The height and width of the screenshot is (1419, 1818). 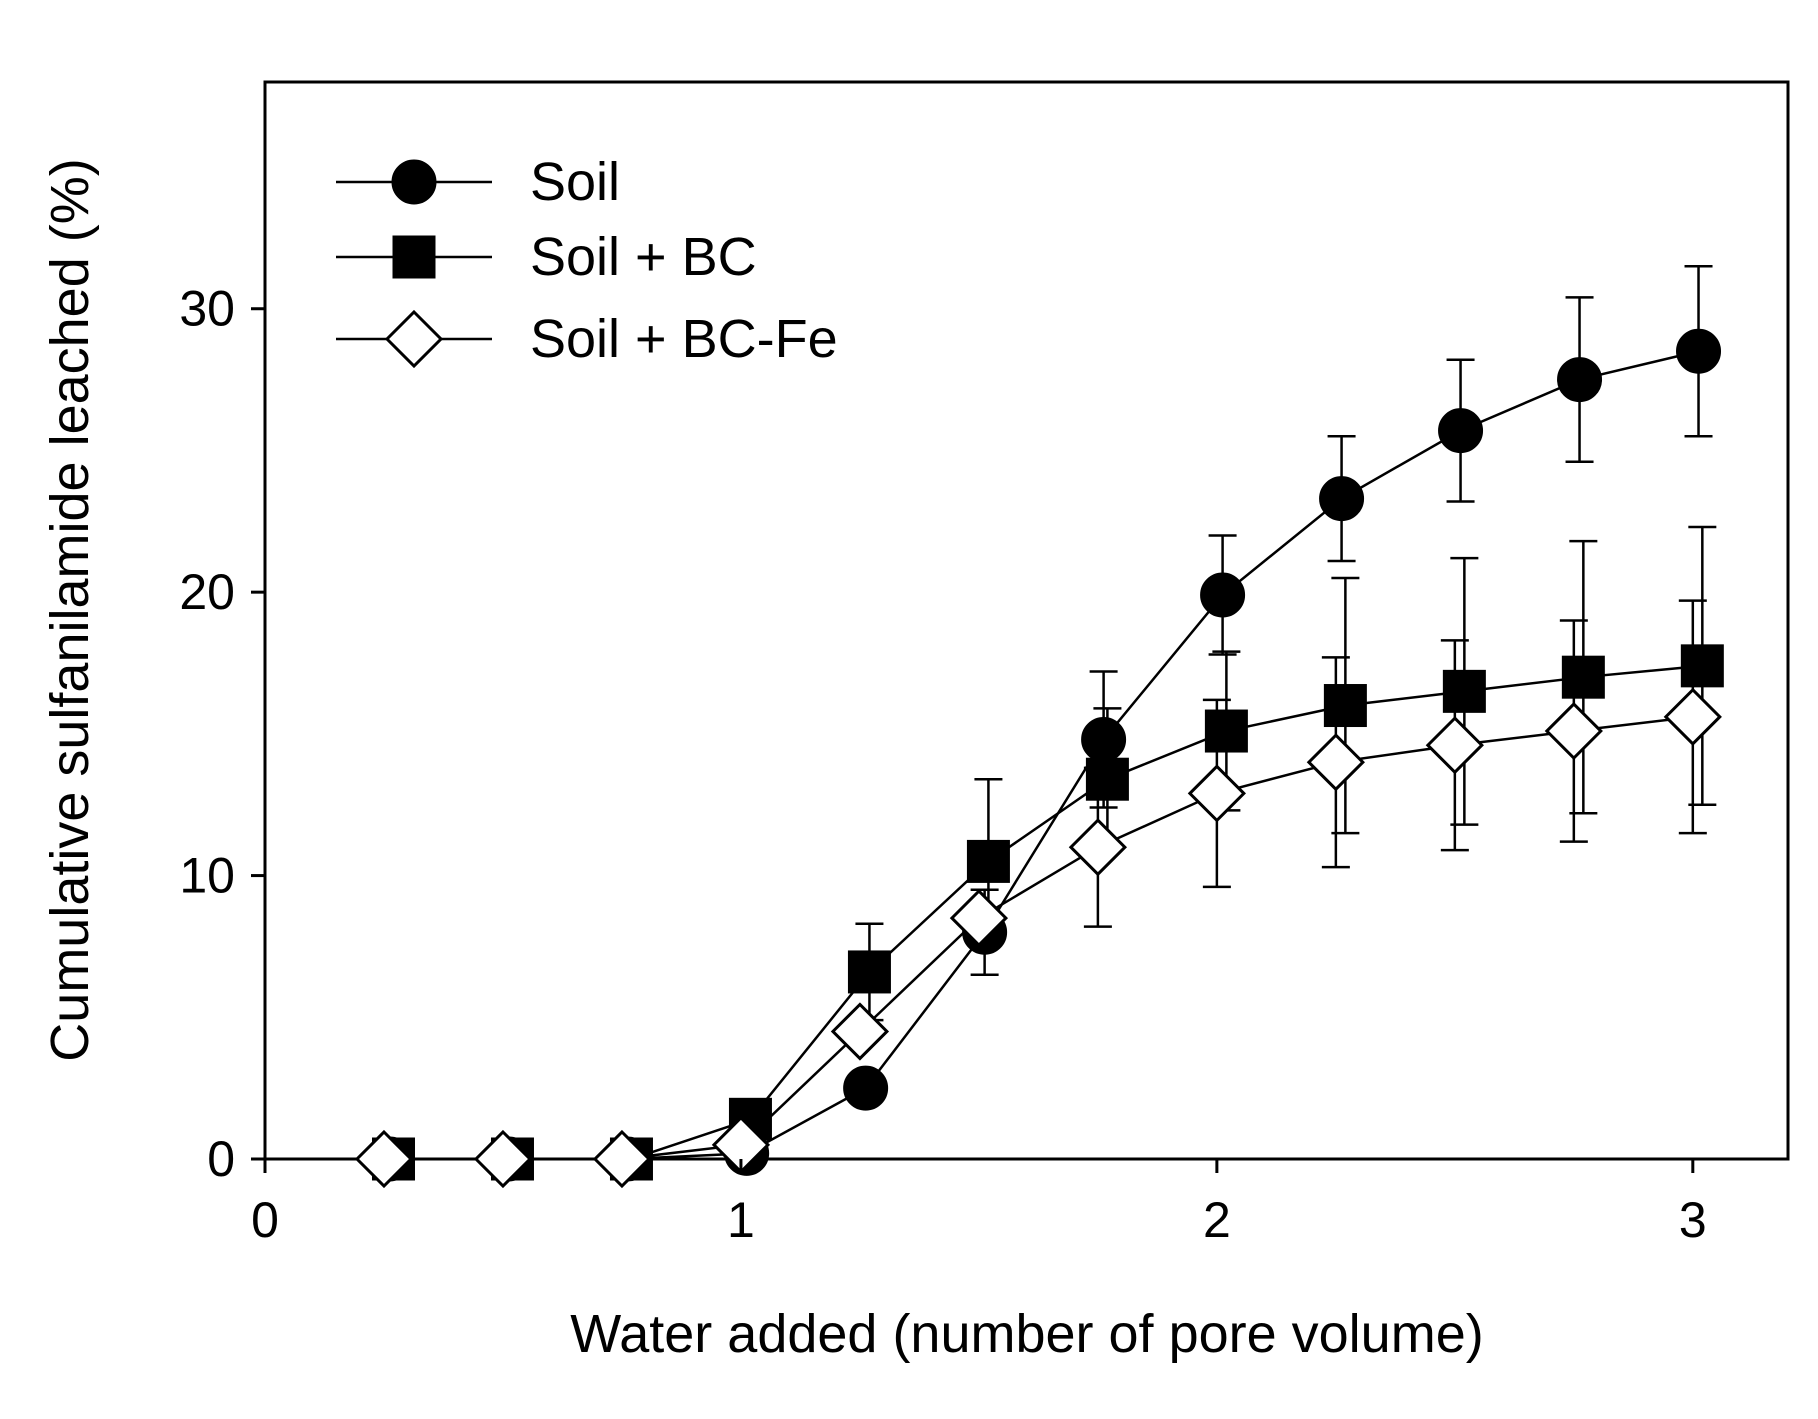 I want to click on y-tick-label: 10, so click(x=207, y=876).